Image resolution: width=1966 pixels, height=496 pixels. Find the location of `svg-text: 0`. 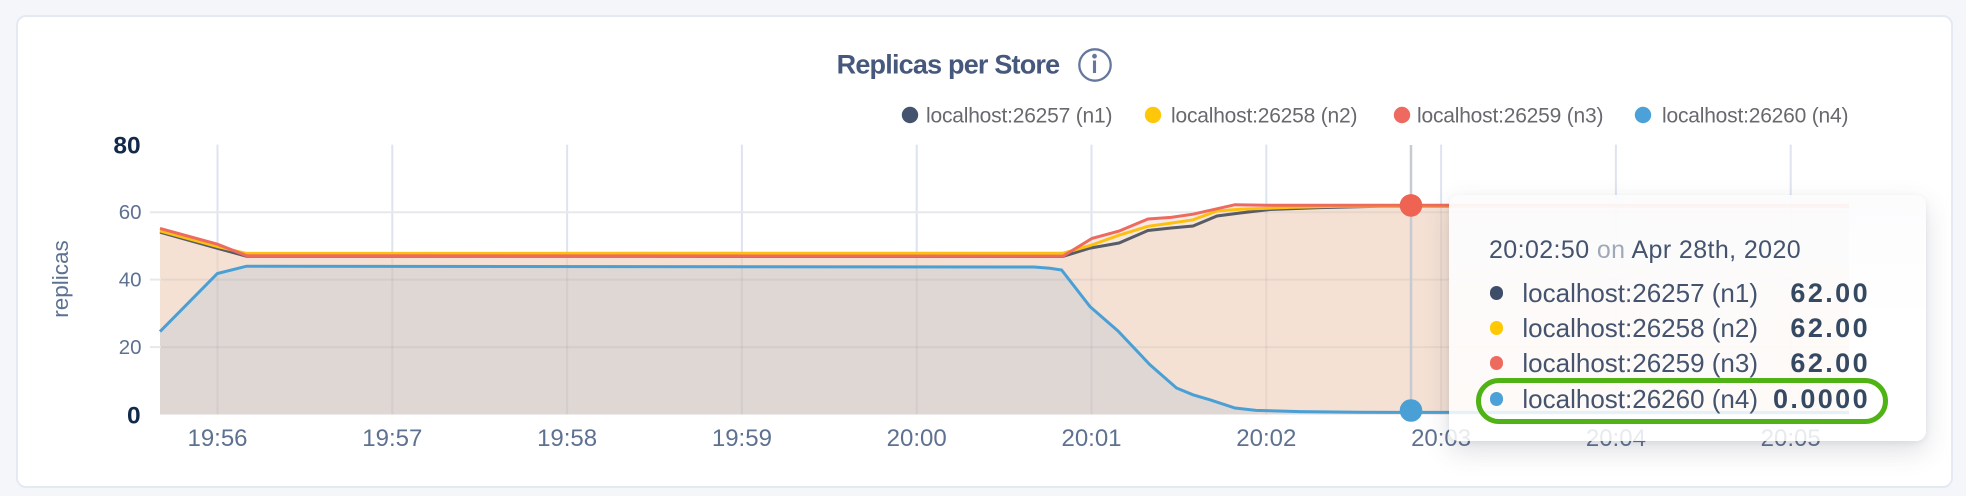

svg-text: 0 is located at coordinates (134, 416).